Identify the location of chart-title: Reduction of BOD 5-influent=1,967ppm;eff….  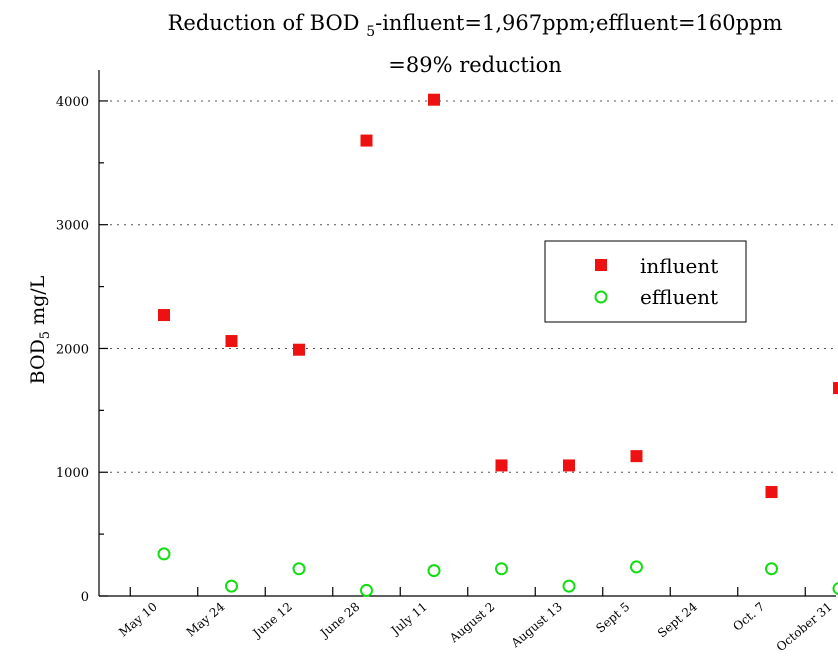
(475, 44).